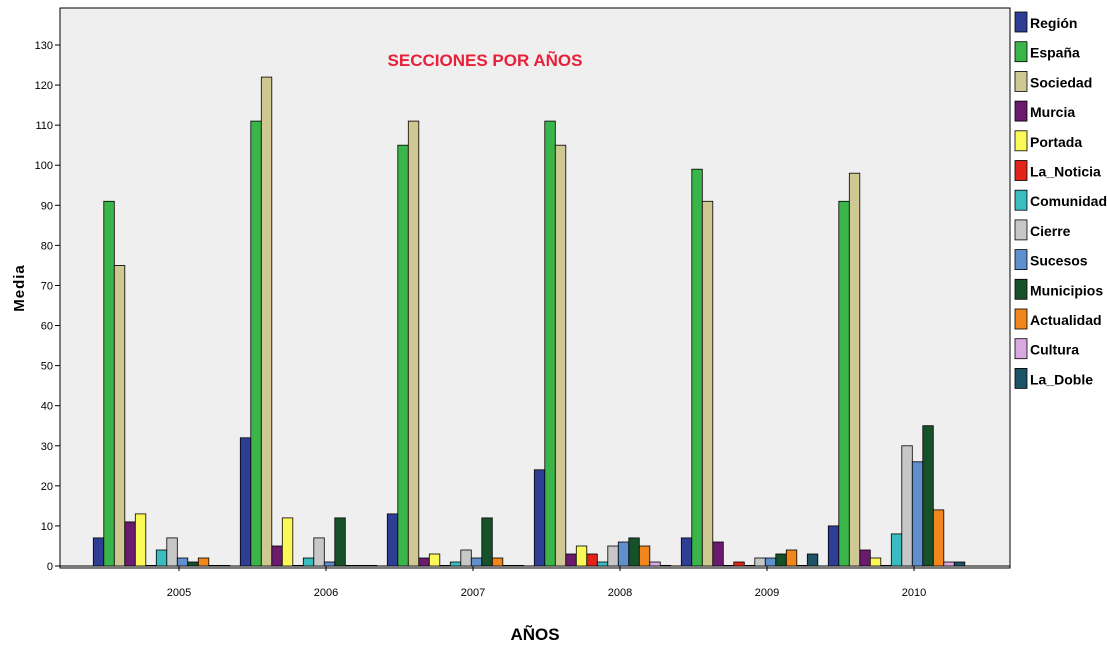  I want to click on y-tick-label: 90, so click(47, 206).